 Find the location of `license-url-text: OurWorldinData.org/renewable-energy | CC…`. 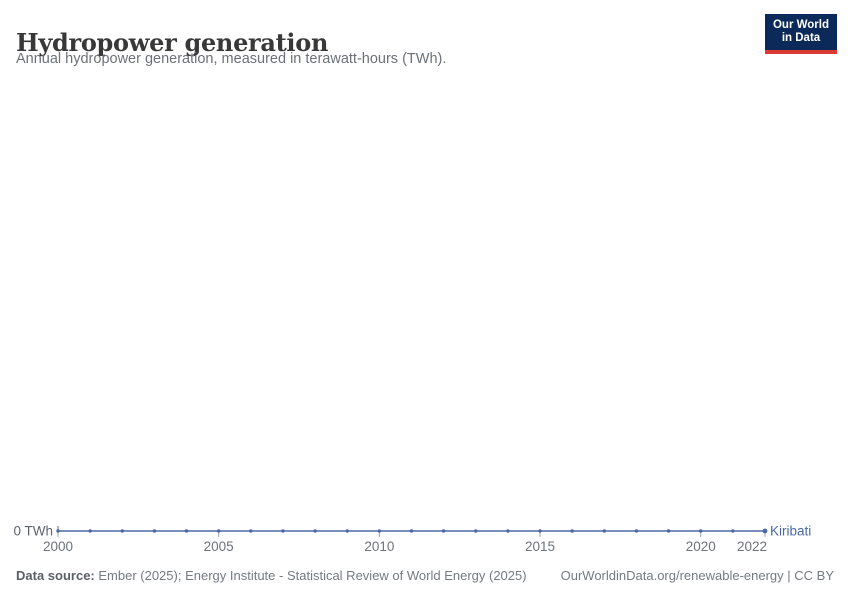

license-url-text: OurWorldinData.org/renewable-energy | CC… is located at coordinates (697, 575).